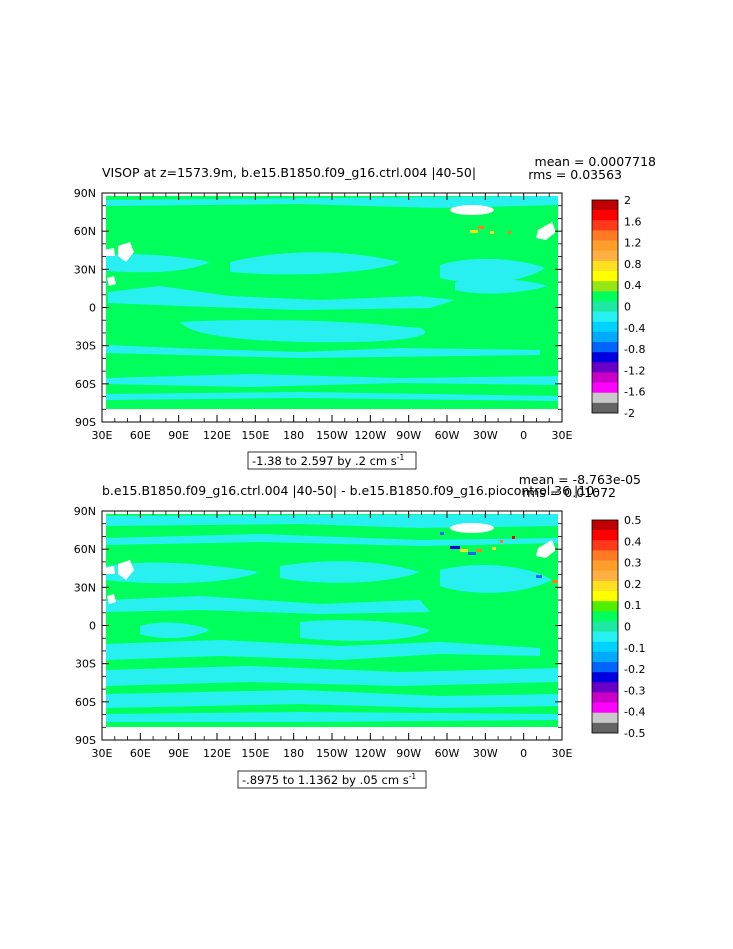 The width and height of the screenshot is (733, 949). I want to click on colorbar-label: 0.8, so click(633, 264).